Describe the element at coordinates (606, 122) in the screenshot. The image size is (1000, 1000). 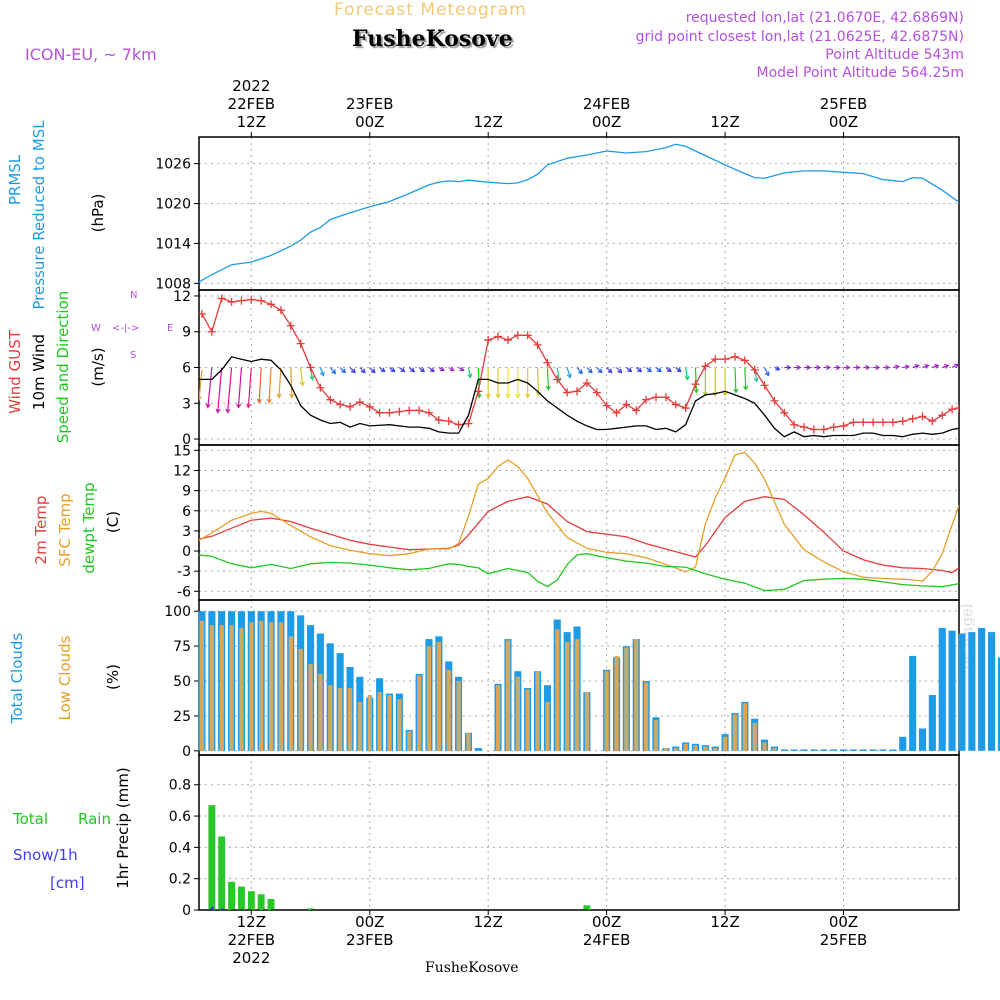
I see `time-label-top: 00Z` at that location.